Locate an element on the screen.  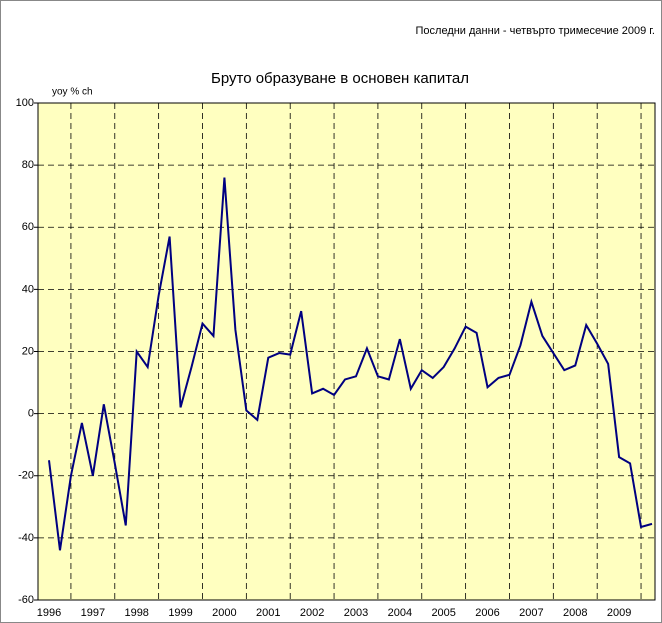
x-tick-label: 2001 is located at coordinates (268, 613).